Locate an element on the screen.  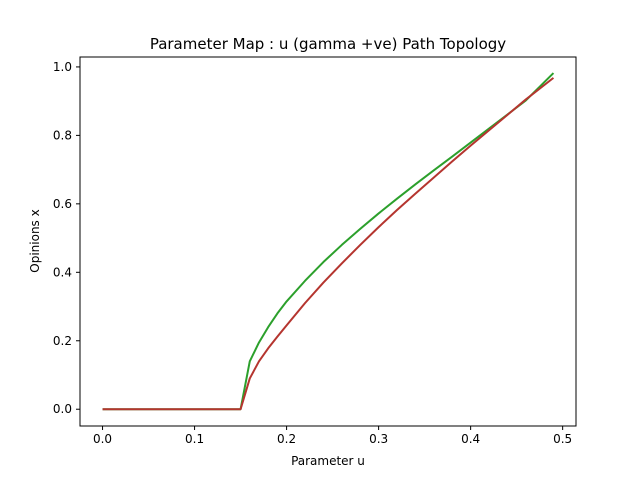
y-tick-label: 1.0 is located at coordinates (62, 67).